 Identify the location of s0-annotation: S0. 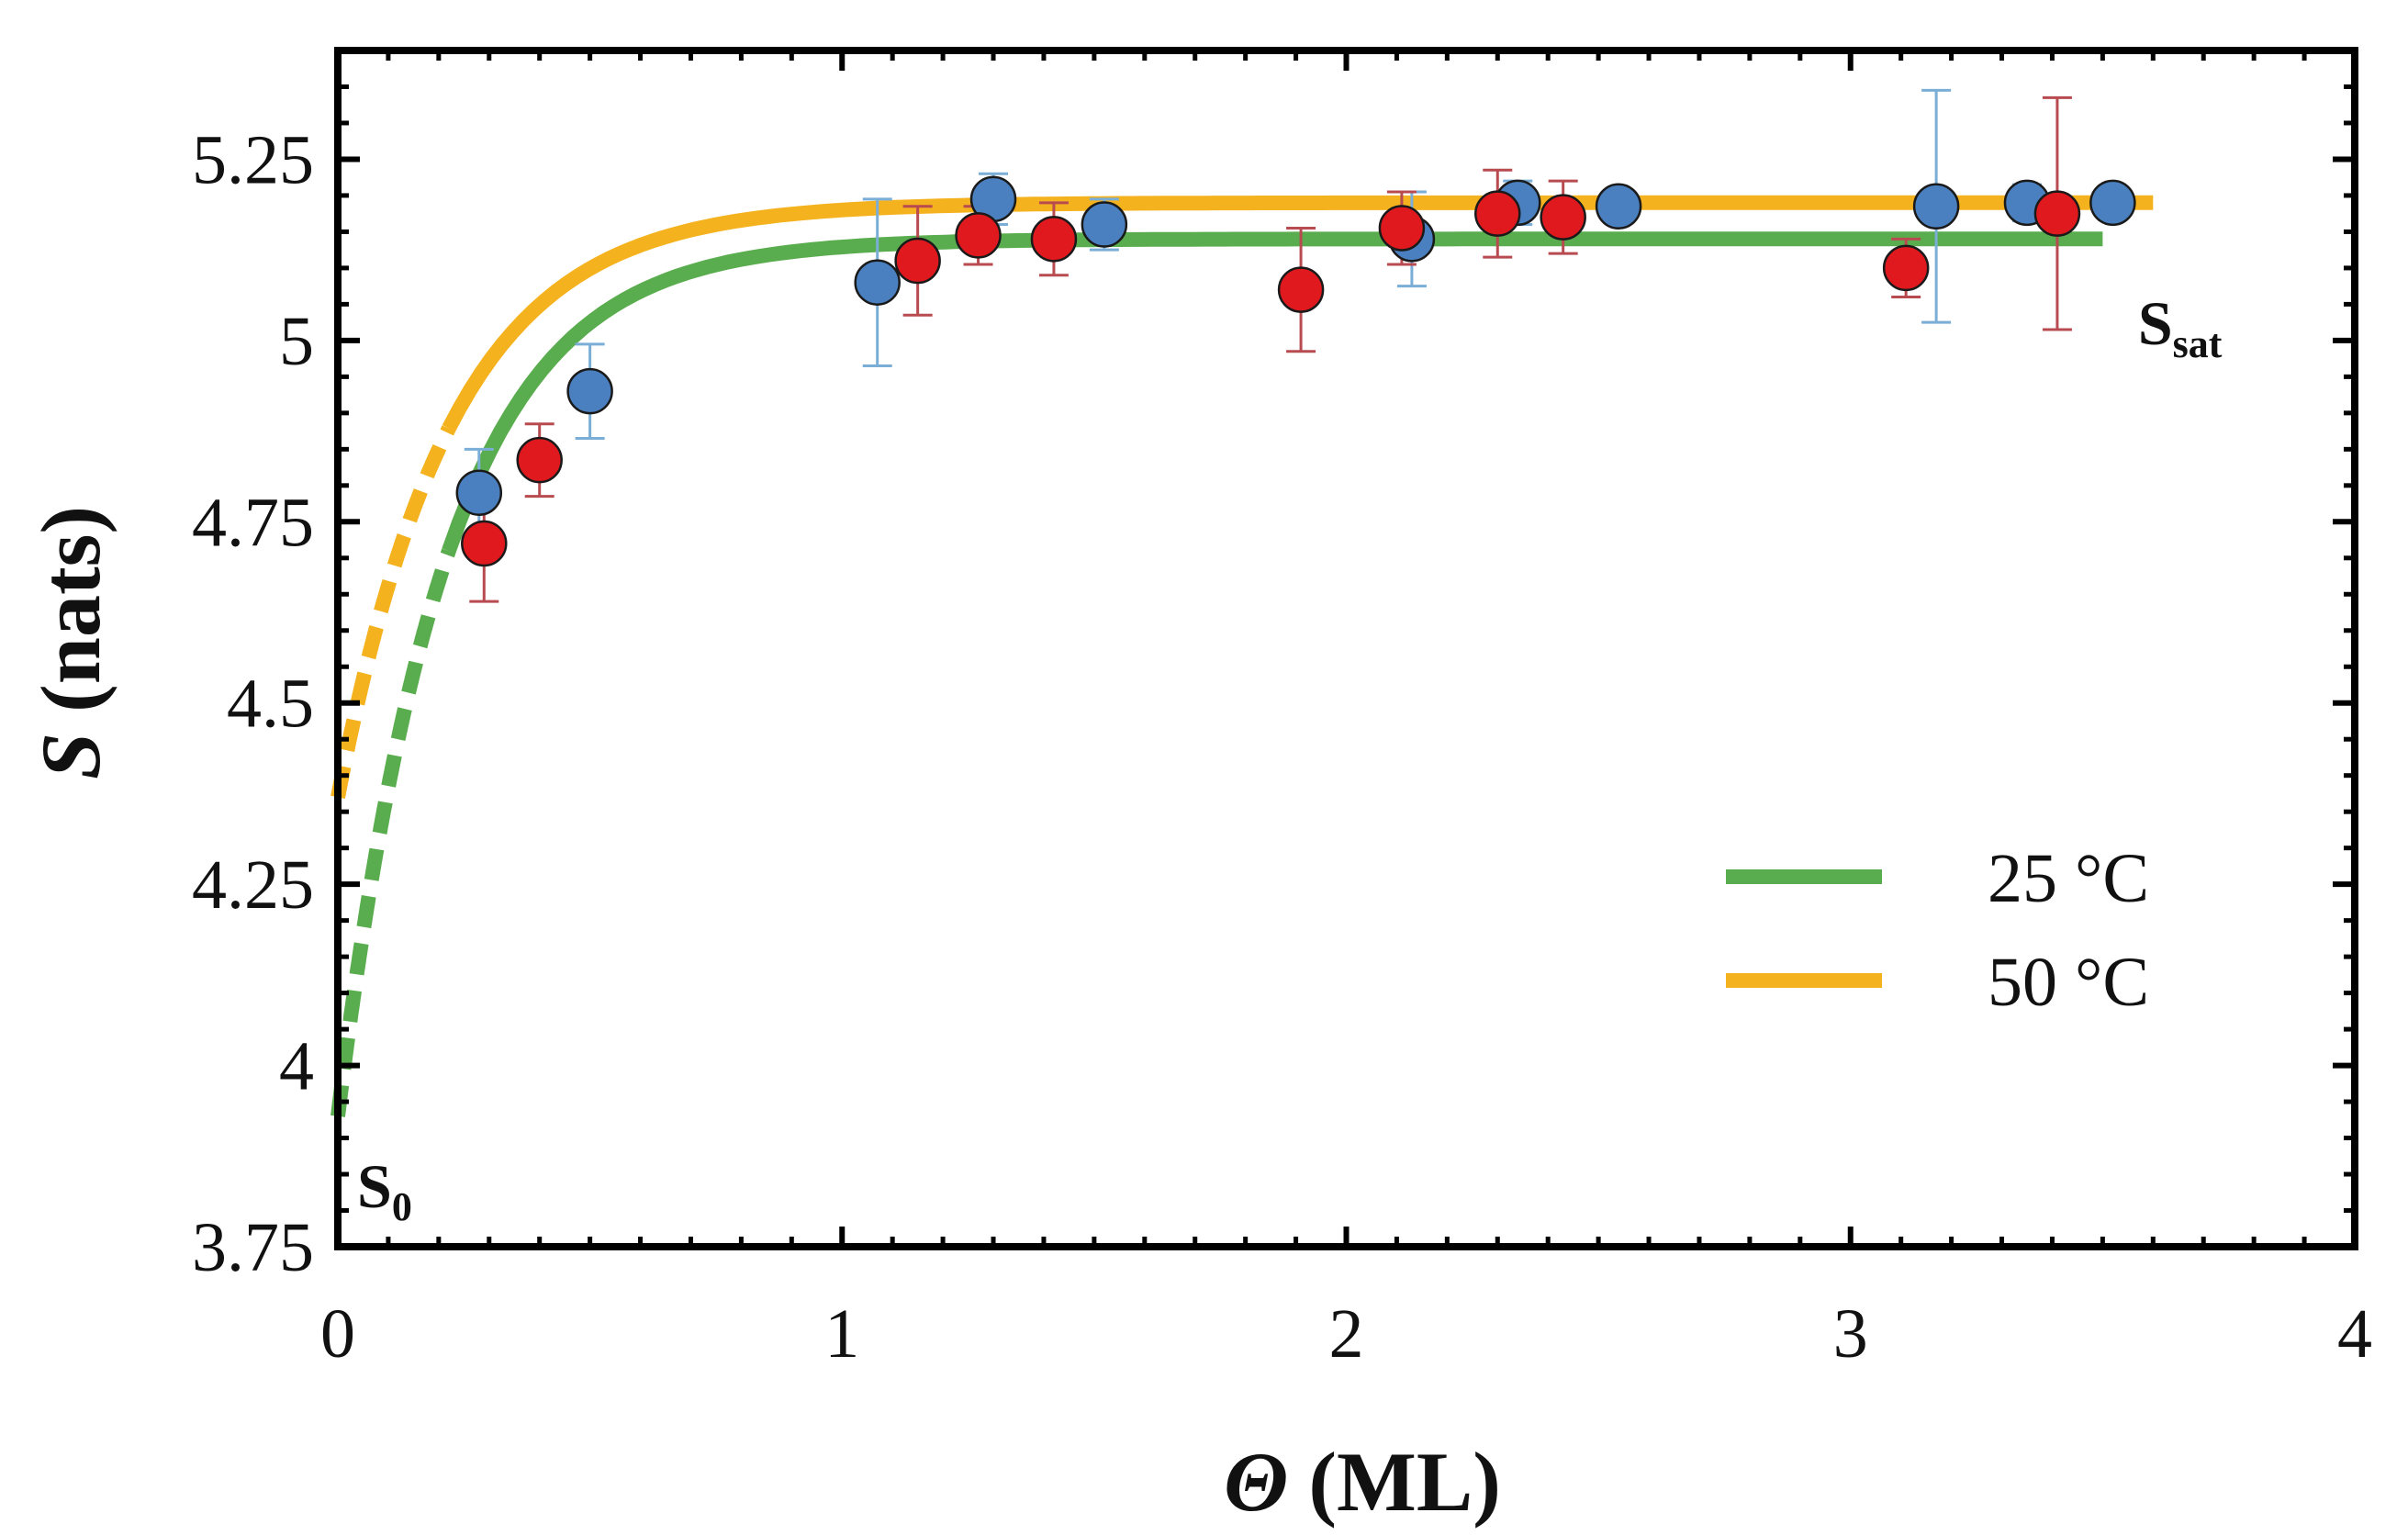
(384, 1190).